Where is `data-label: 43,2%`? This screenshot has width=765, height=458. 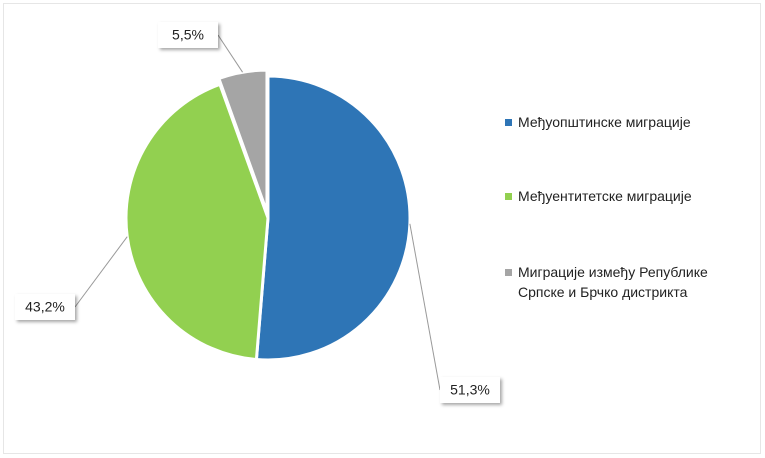 data-label: 43,2% is located at coordinates (45, 307).